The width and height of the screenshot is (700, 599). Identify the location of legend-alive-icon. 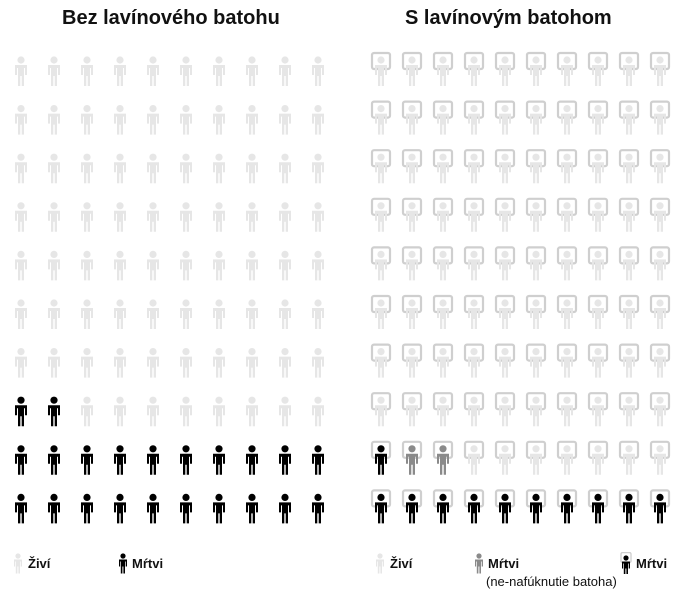
(18, 563).